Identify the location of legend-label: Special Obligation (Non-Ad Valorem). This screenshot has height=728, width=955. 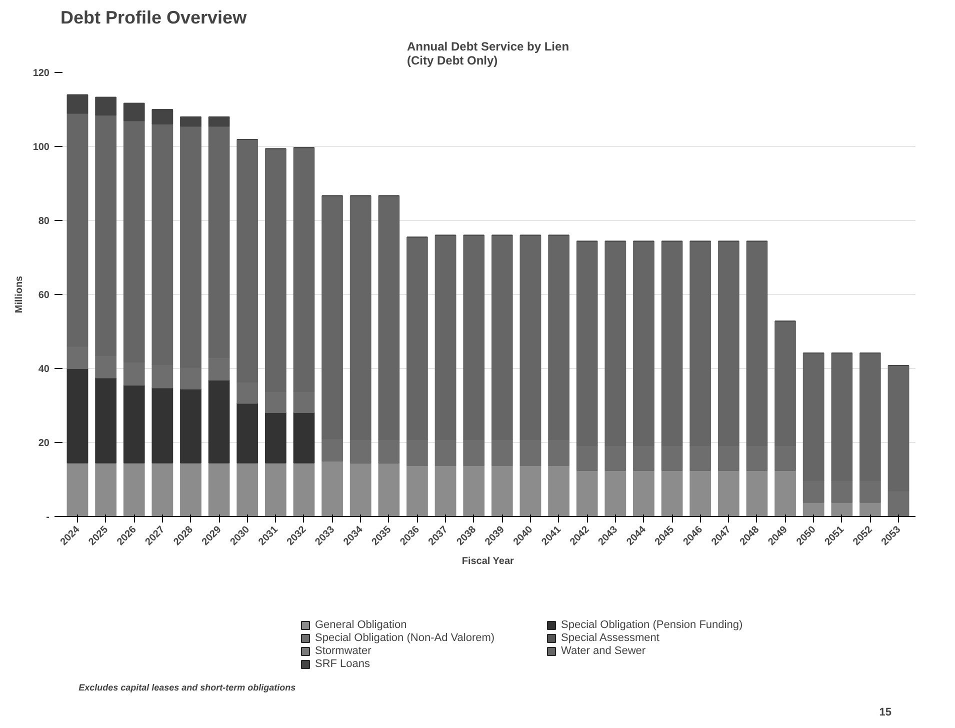
(405, 638).